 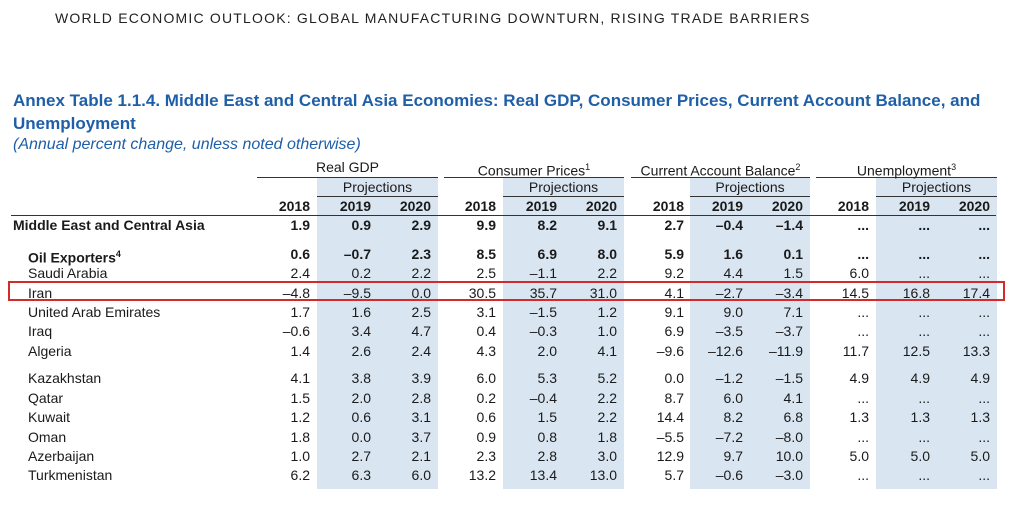 I want to click on table-cell: –3.5, so click(x=729, y=331).